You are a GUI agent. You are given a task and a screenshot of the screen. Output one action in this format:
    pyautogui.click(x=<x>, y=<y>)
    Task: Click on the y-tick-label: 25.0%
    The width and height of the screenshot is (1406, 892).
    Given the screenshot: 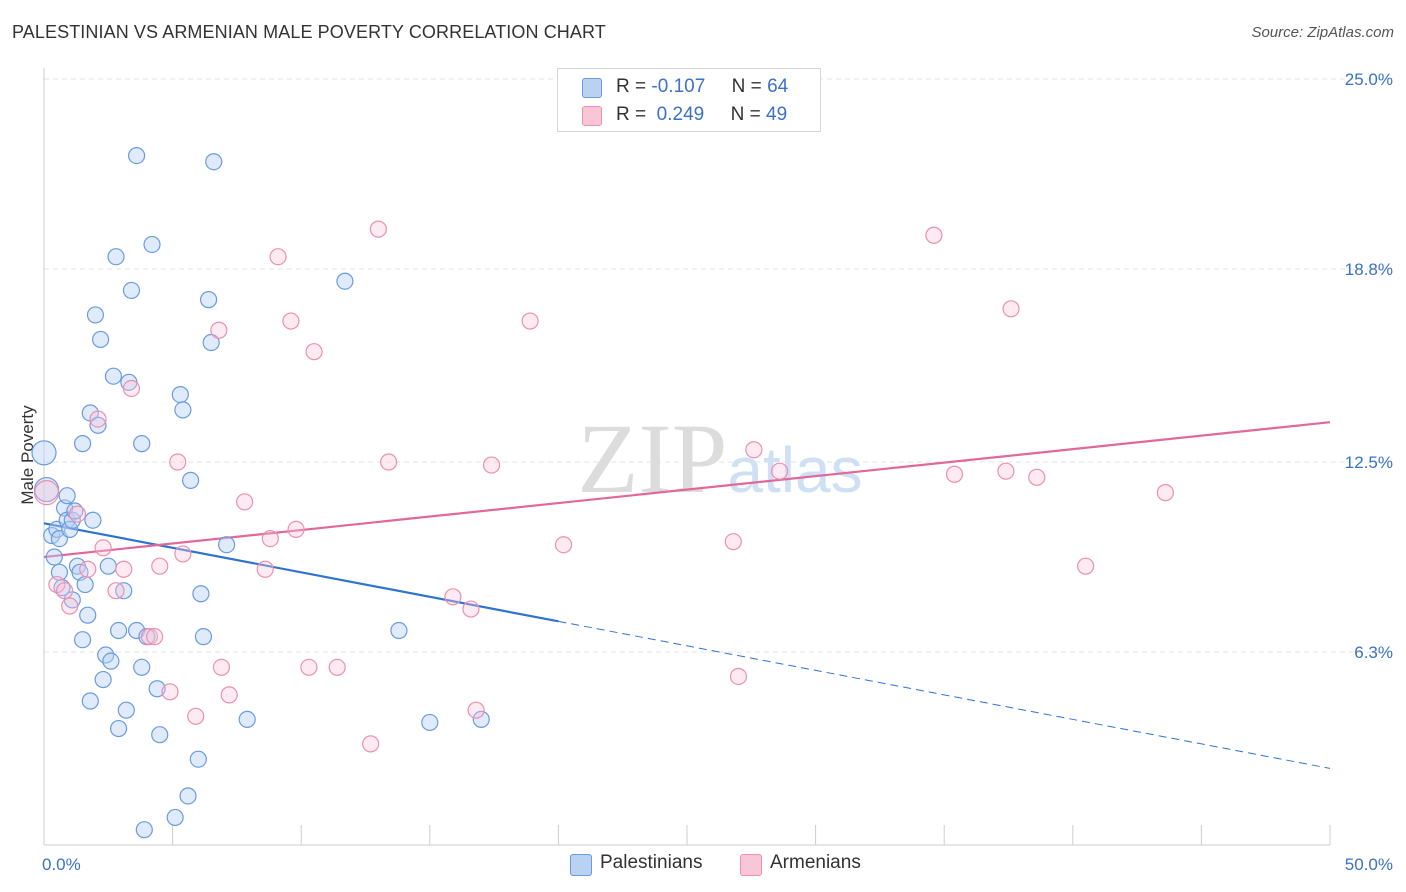 What is the action you would take?
    pyautogui.click(x=1369, y=79)
    